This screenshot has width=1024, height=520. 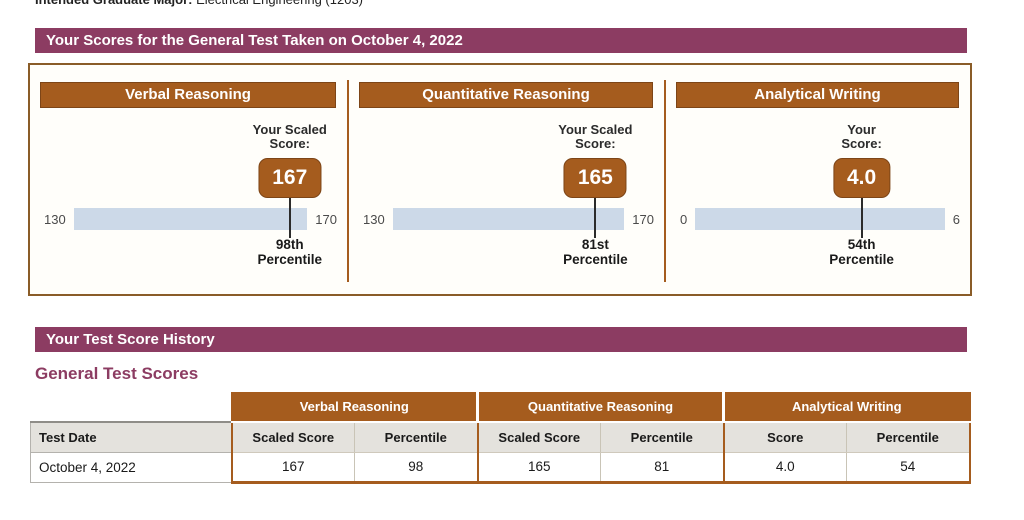 I want to click on general-test-scores-heading: General Test Scores, so click(x=117, y=373).